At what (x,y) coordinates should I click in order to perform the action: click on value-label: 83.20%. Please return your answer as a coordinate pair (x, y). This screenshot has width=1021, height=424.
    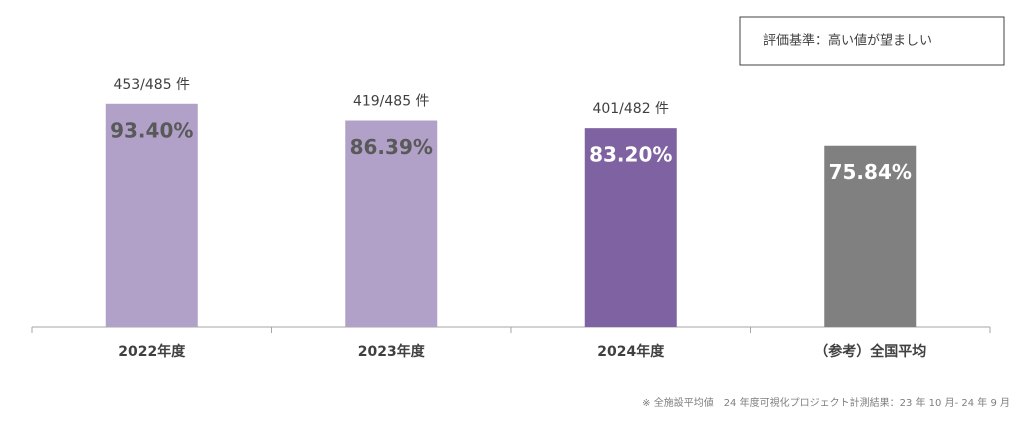
    Looking at the image, I should click on (630, 155).